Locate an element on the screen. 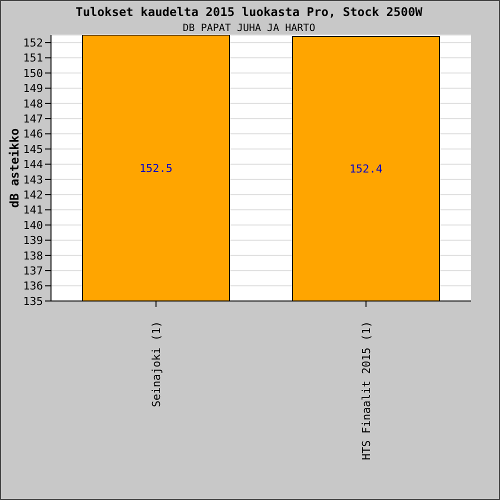  x-tick-label: Seinajoki (1) is located at coordinates (156, 364).